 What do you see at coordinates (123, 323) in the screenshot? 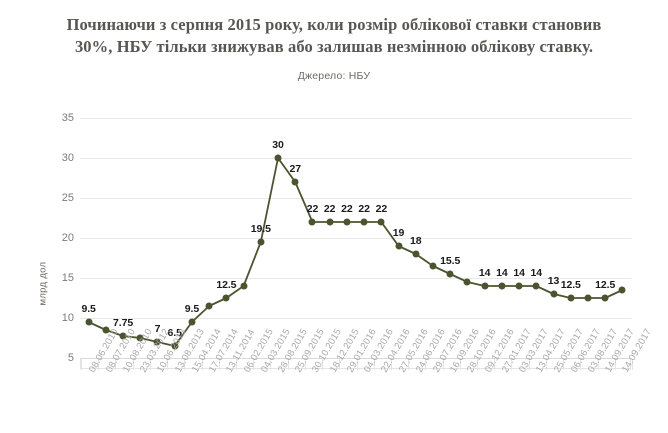
I see `data-point-label: 7.75` at bounding box center [123, 323].